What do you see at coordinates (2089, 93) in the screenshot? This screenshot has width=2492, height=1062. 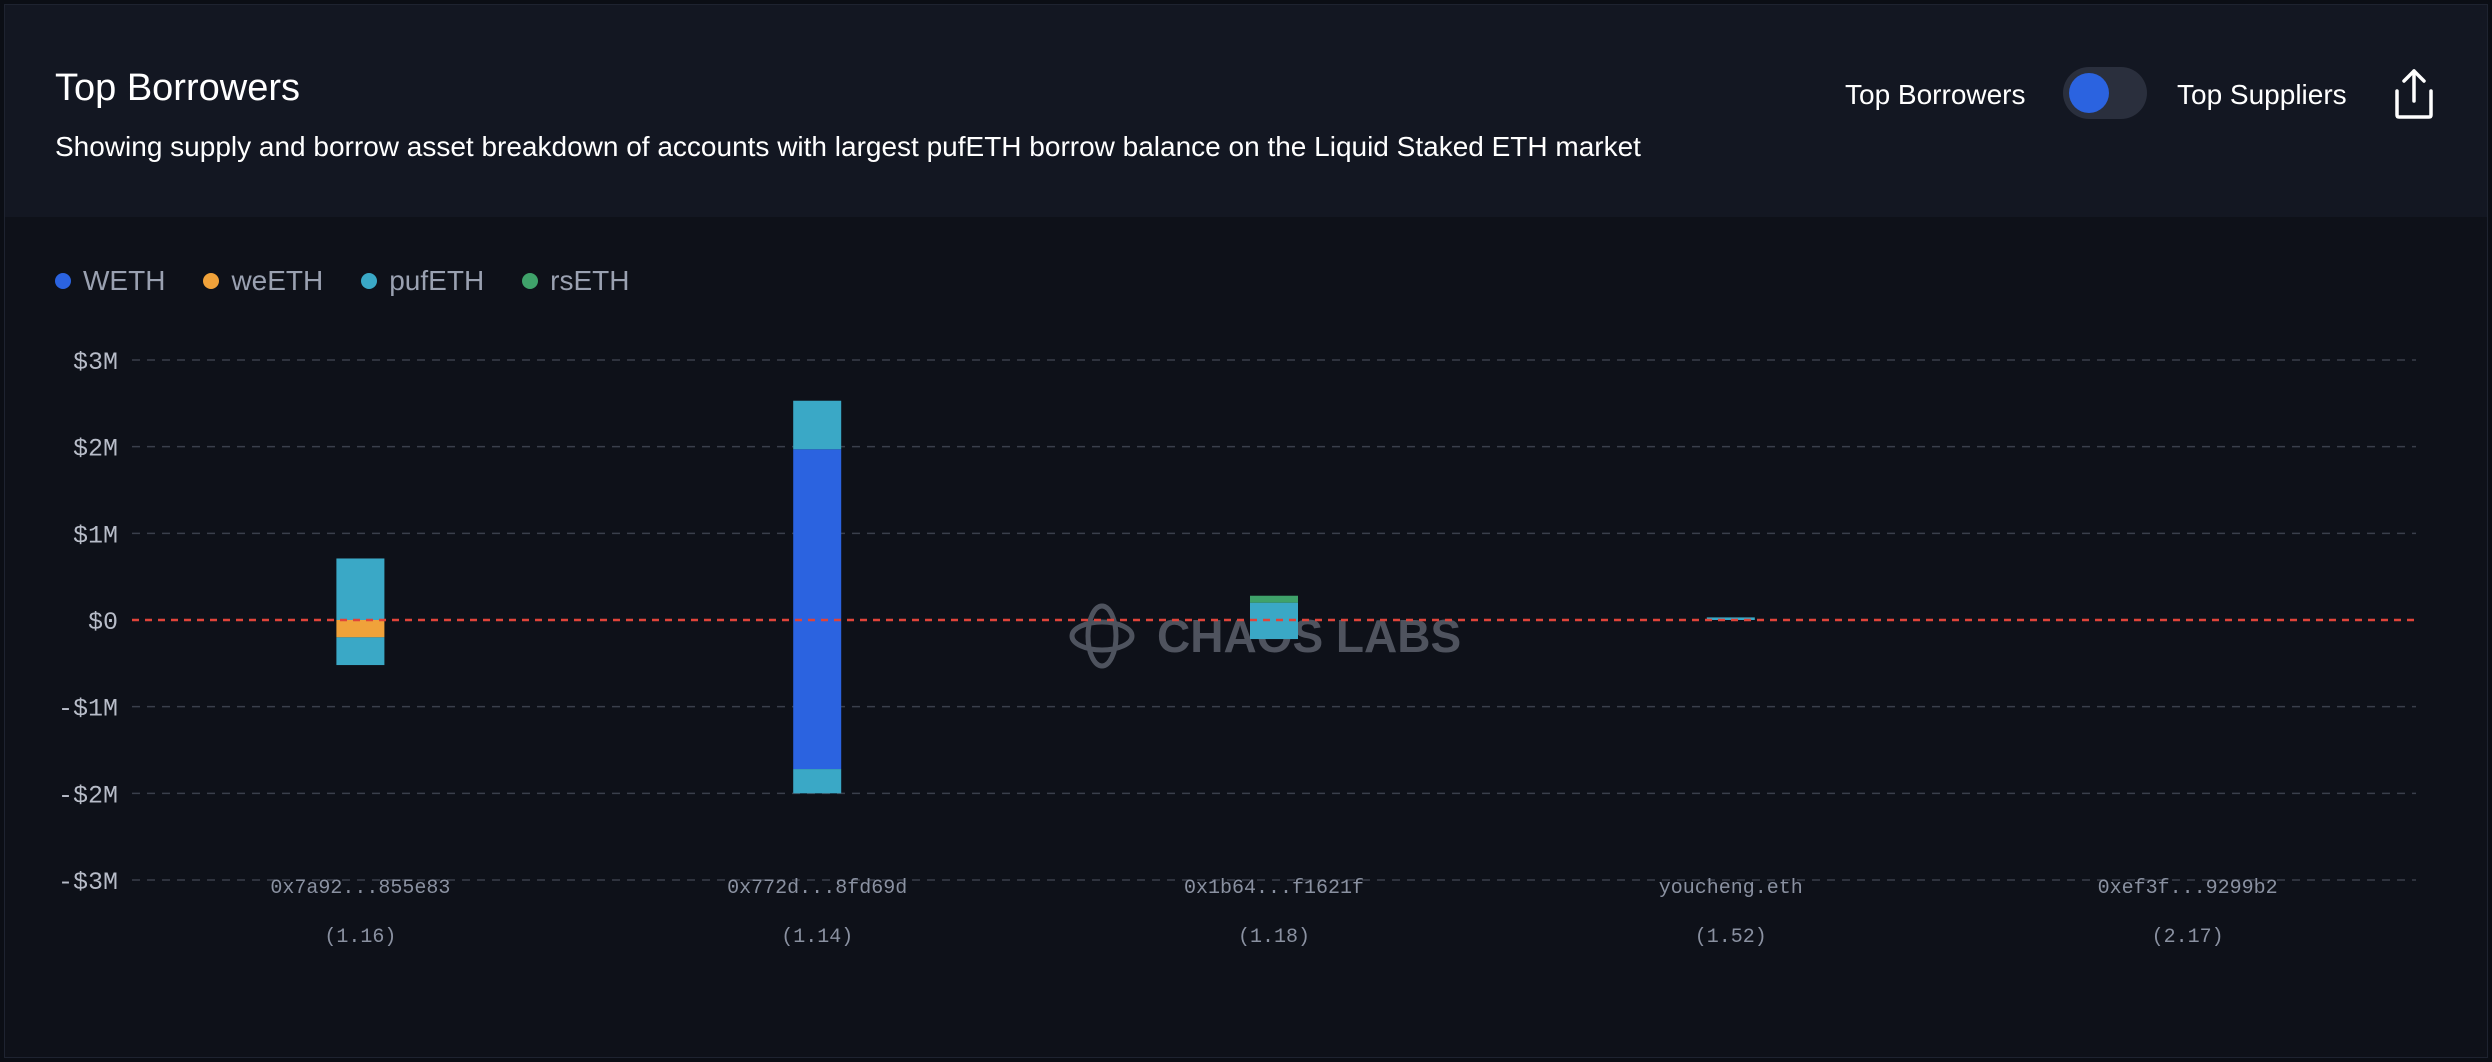 I see `toggle-knob` at bounding box center [2089, 93].